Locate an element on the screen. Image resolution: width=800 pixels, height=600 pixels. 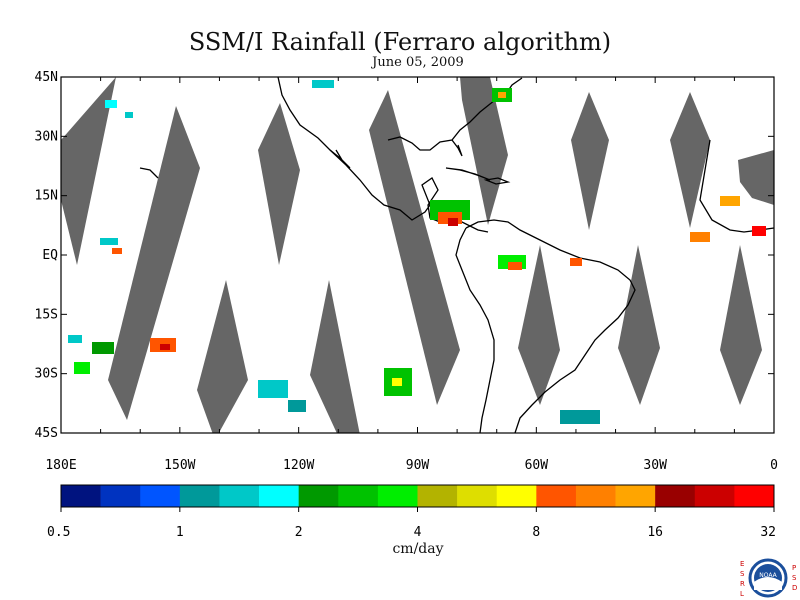
map-subtitle: June 05, 2009 is located at coordinates (418, 62).